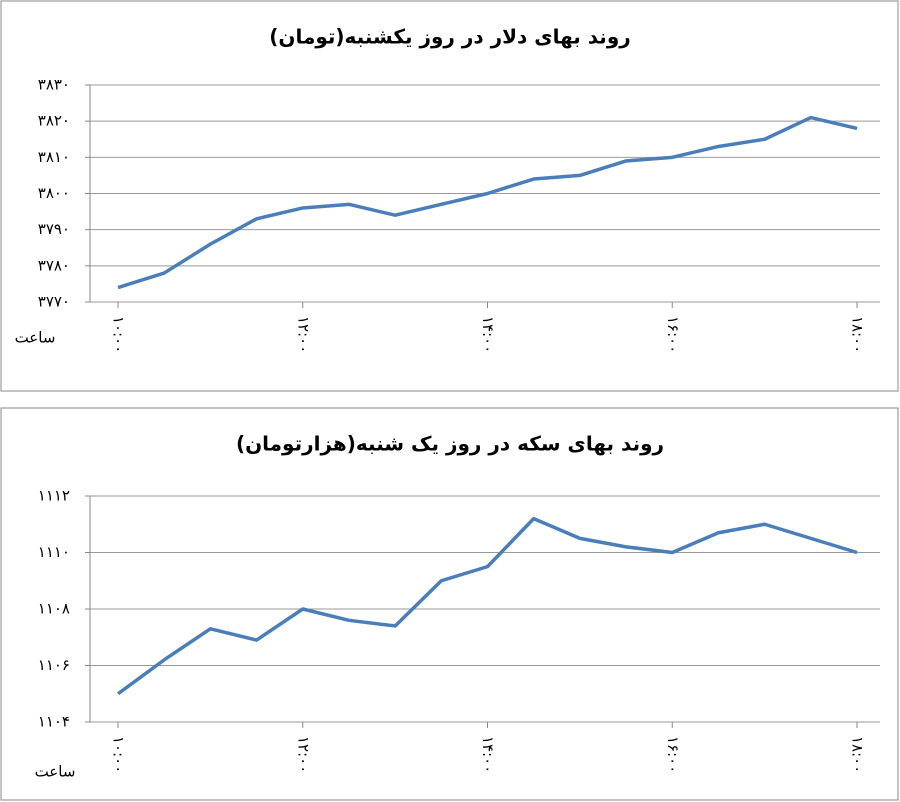 This screenshot has width=900, height=802. Describe the element at coordinates (54, 552) in the screenshot. I see `y-tick-label: ۱۱۱۰` at that location.